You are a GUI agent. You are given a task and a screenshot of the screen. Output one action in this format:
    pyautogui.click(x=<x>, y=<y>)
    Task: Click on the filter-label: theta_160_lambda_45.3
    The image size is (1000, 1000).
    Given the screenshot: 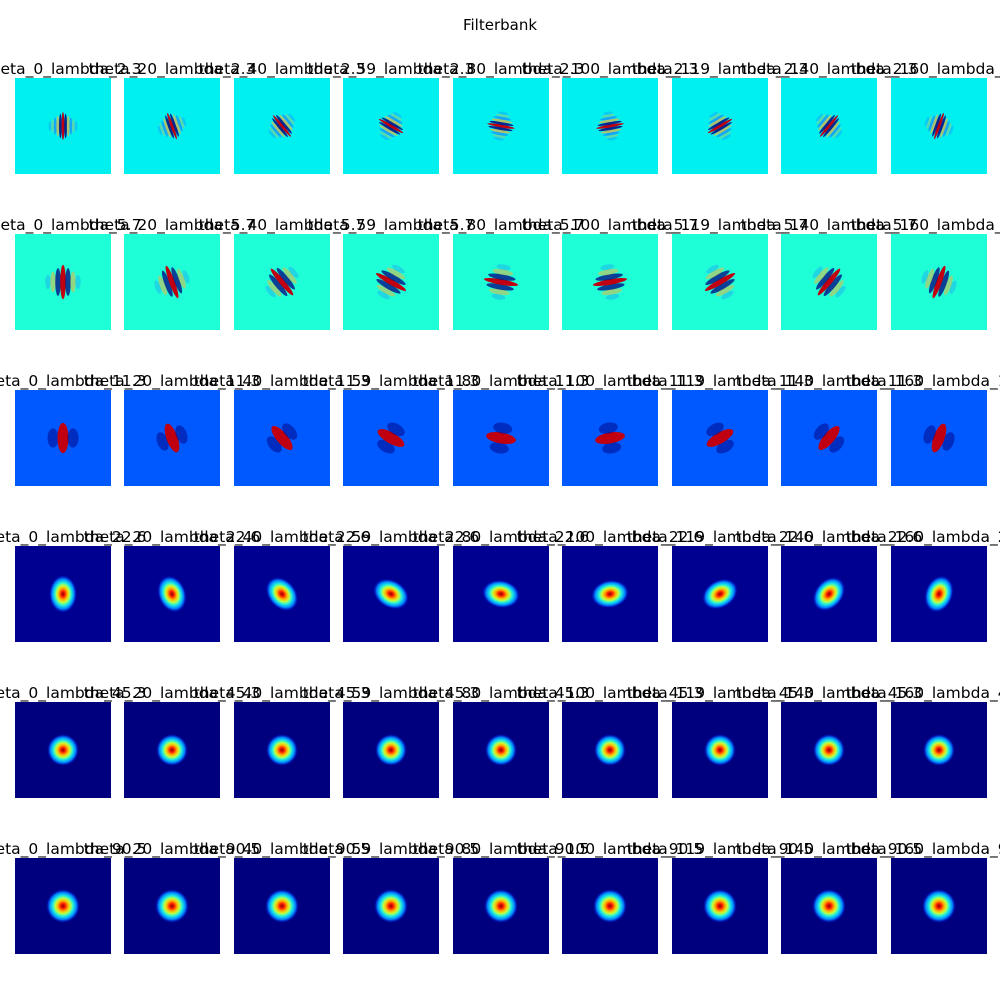 What is the action you would take?
    pyautogui.click(x=922, y=693)
    